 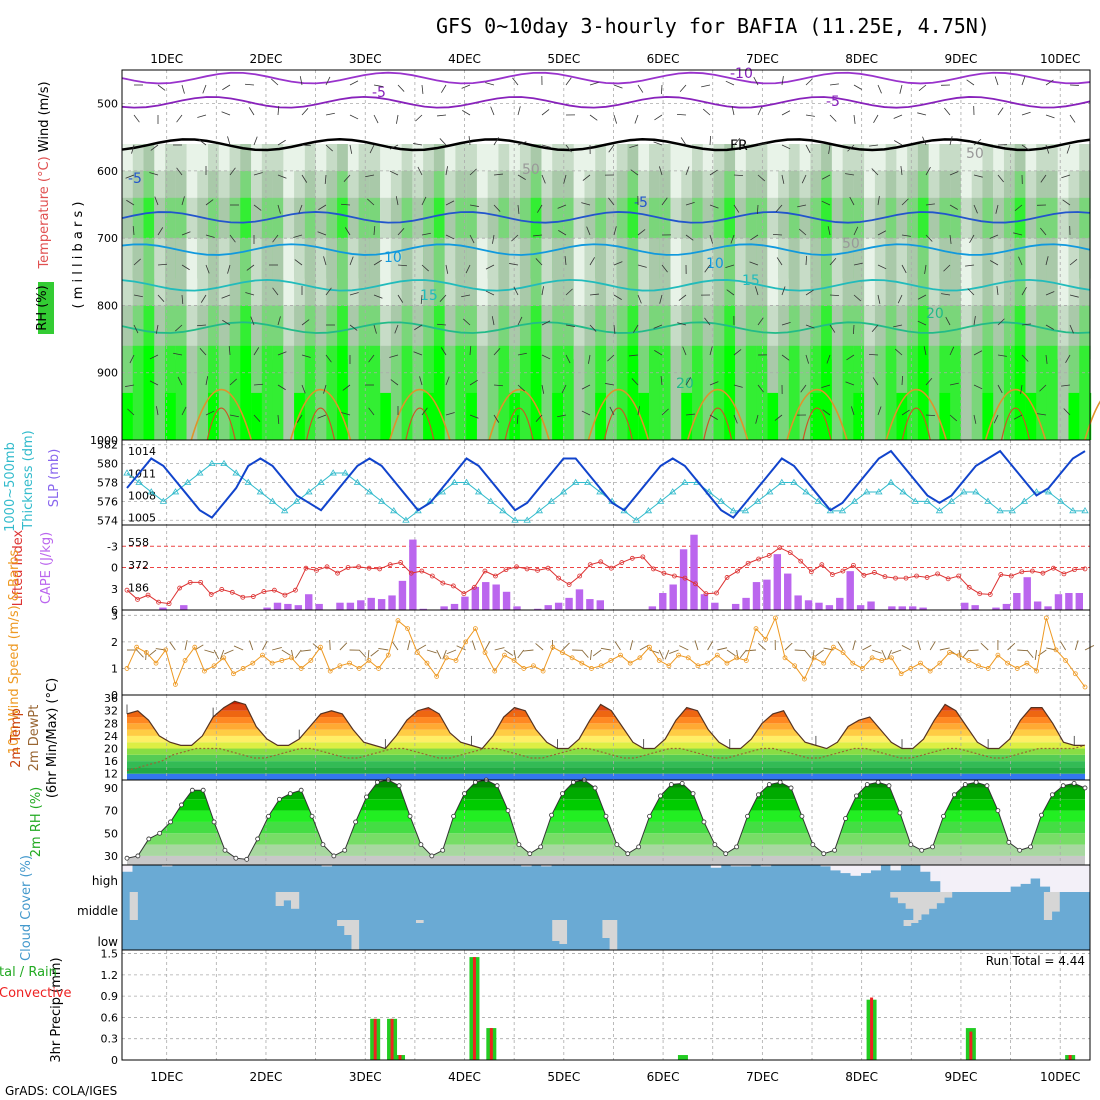 I want to click on y-tick-label: 30, so click(x=111, y=856).